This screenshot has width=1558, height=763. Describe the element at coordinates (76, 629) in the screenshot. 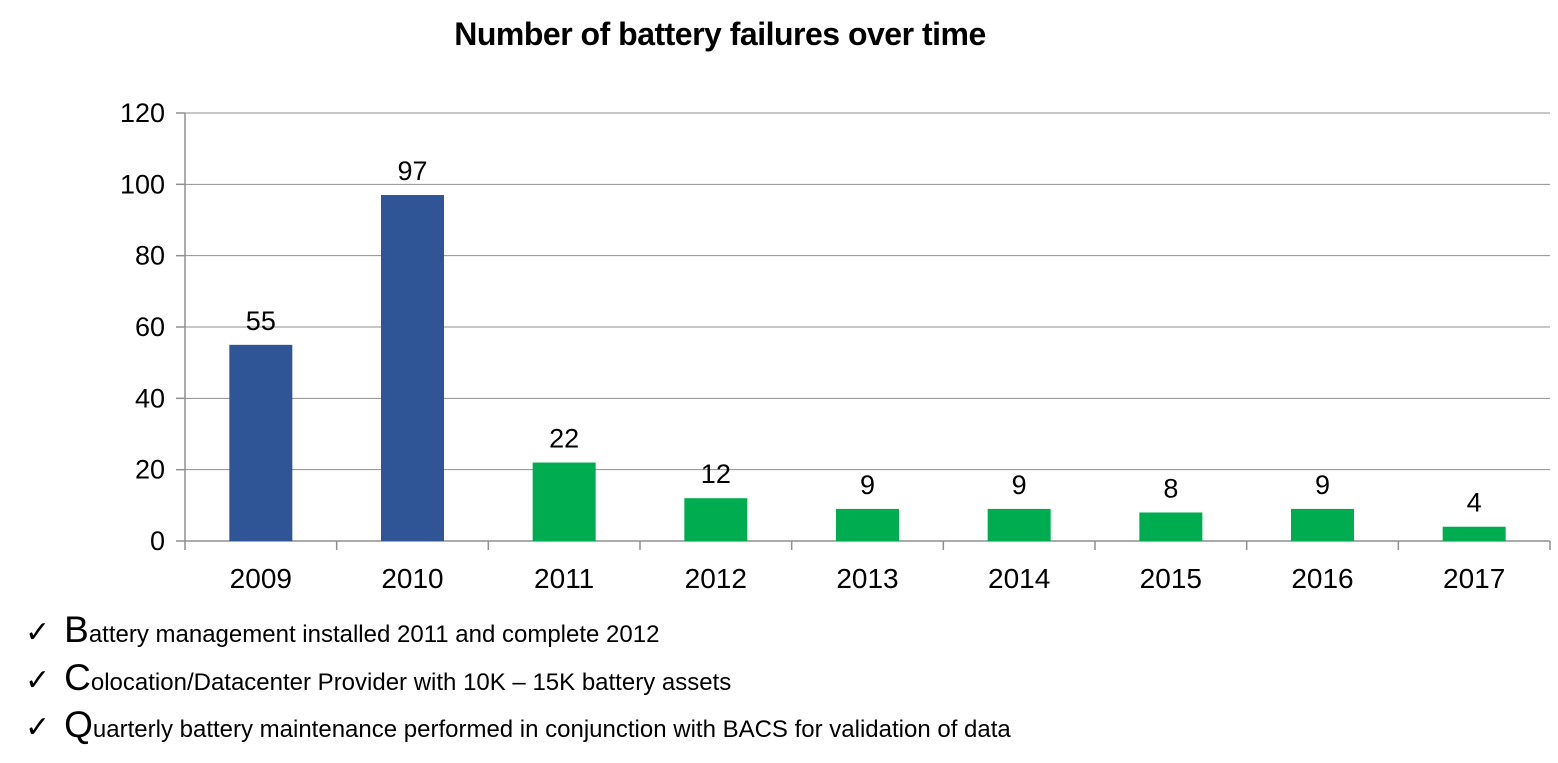

I see `bullet-drop-cap: B` at that location.